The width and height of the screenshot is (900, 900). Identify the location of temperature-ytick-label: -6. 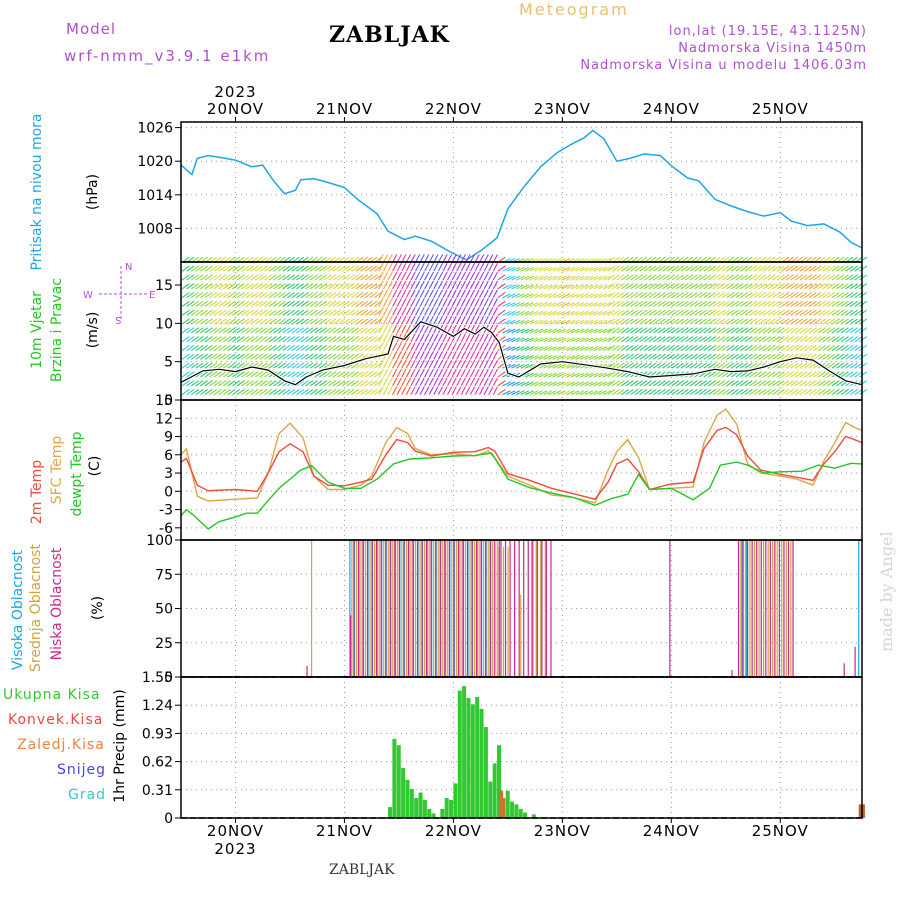
(166, 529).